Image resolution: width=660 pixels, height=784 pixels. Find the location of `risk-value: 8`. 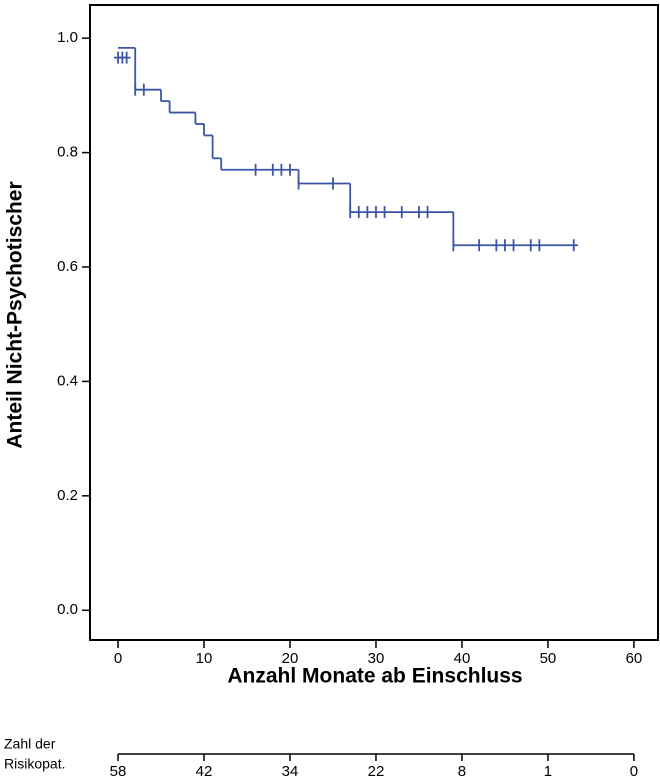

risk-value: 8 is located at coordinates (462, 771).